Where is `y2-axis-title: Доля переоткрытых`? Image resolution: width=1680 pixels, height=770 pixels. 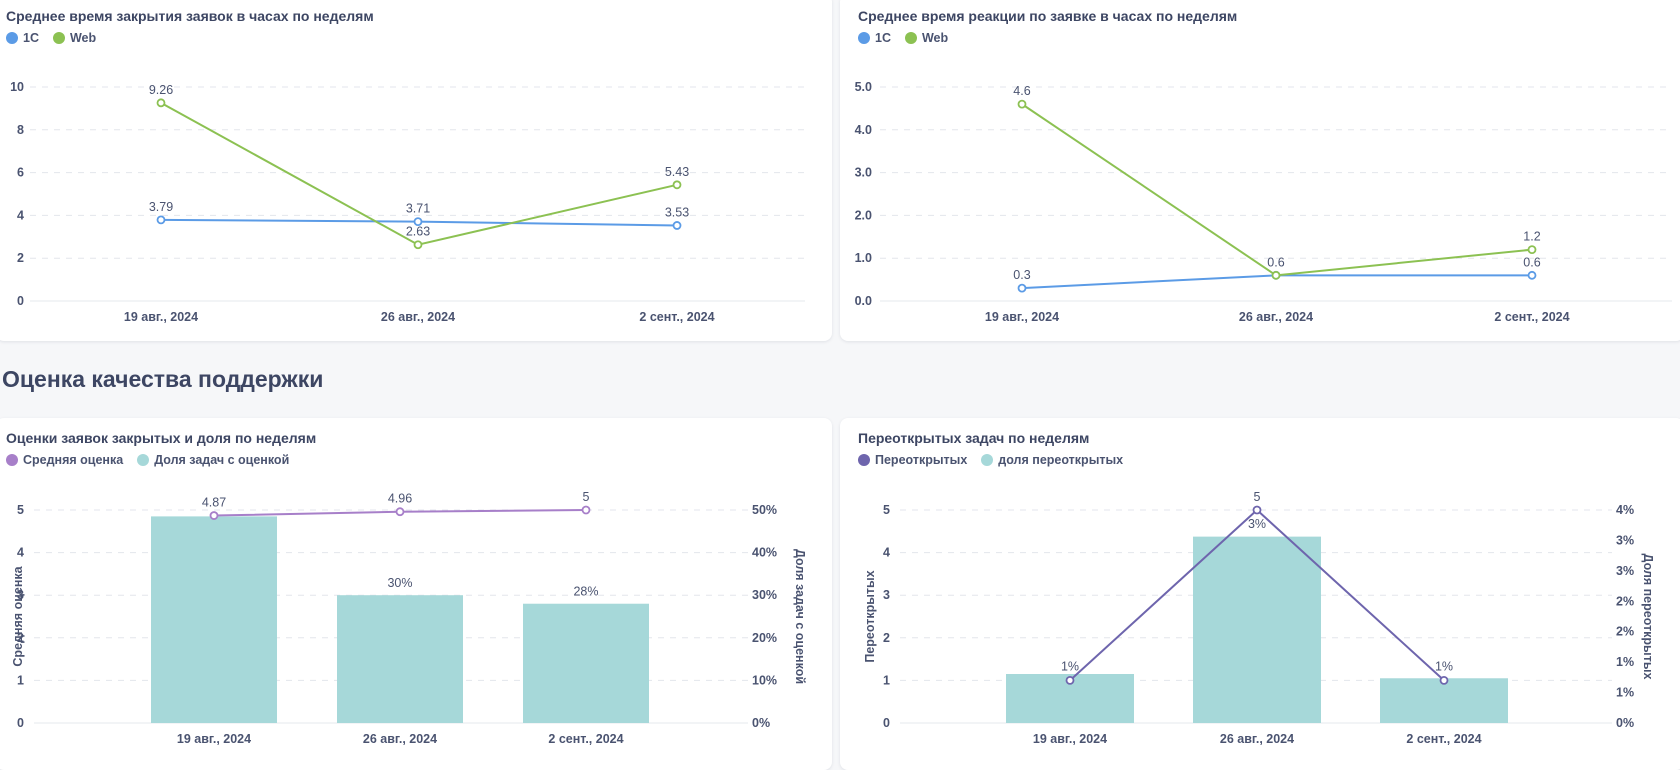 y2-axis-title: Доля переоткрытых is located at coordinates (1648, 617).